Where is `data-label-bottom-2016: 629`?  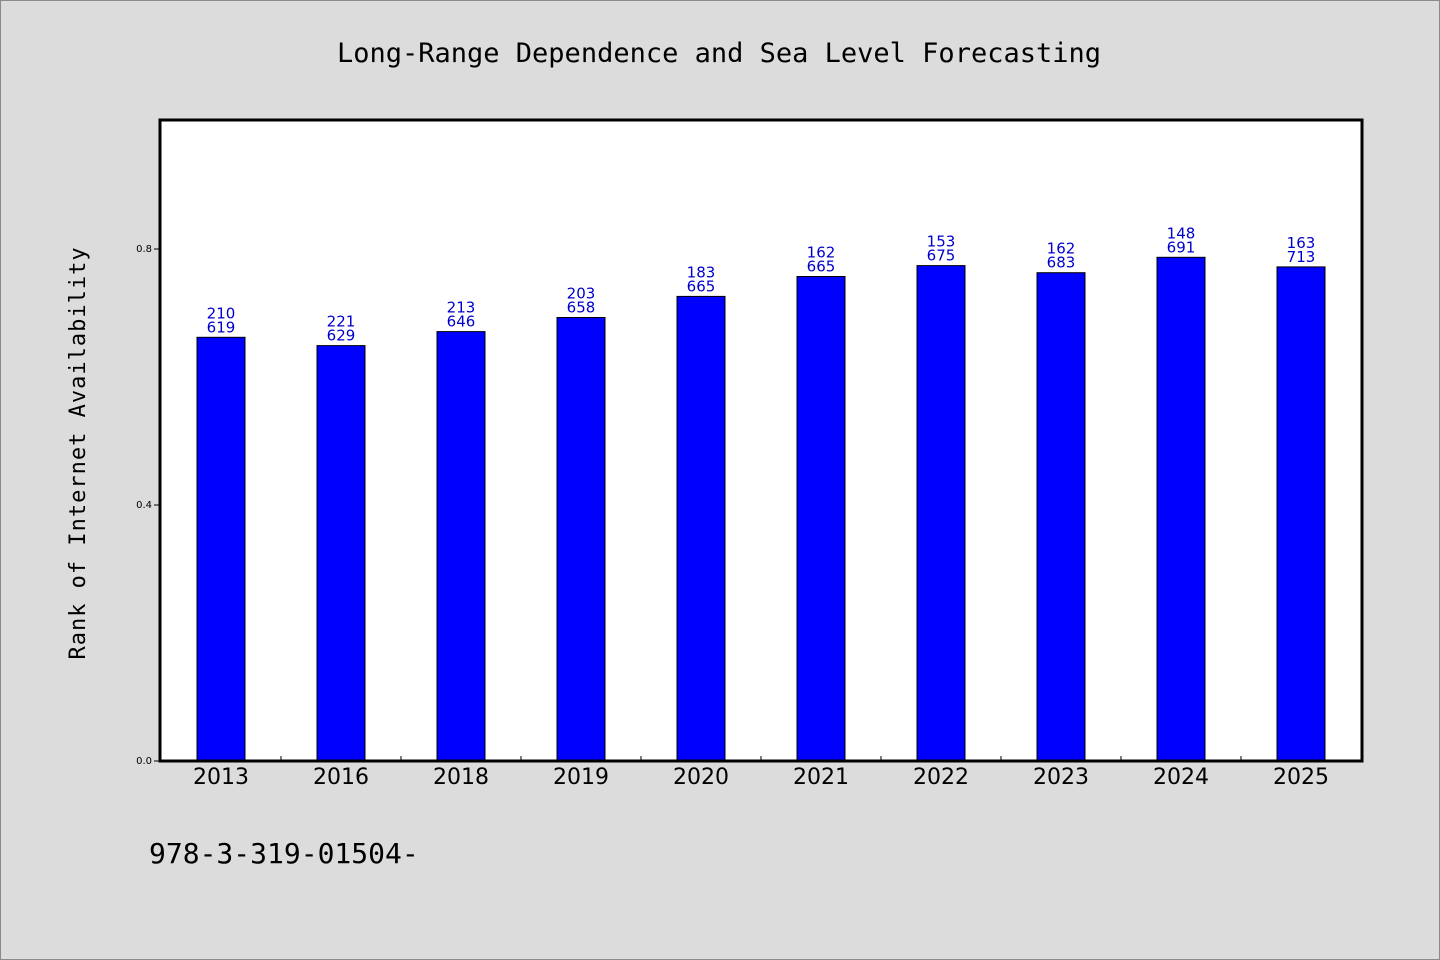
data-label-bottom-2016: 629 is located at coordinates (341, 336).